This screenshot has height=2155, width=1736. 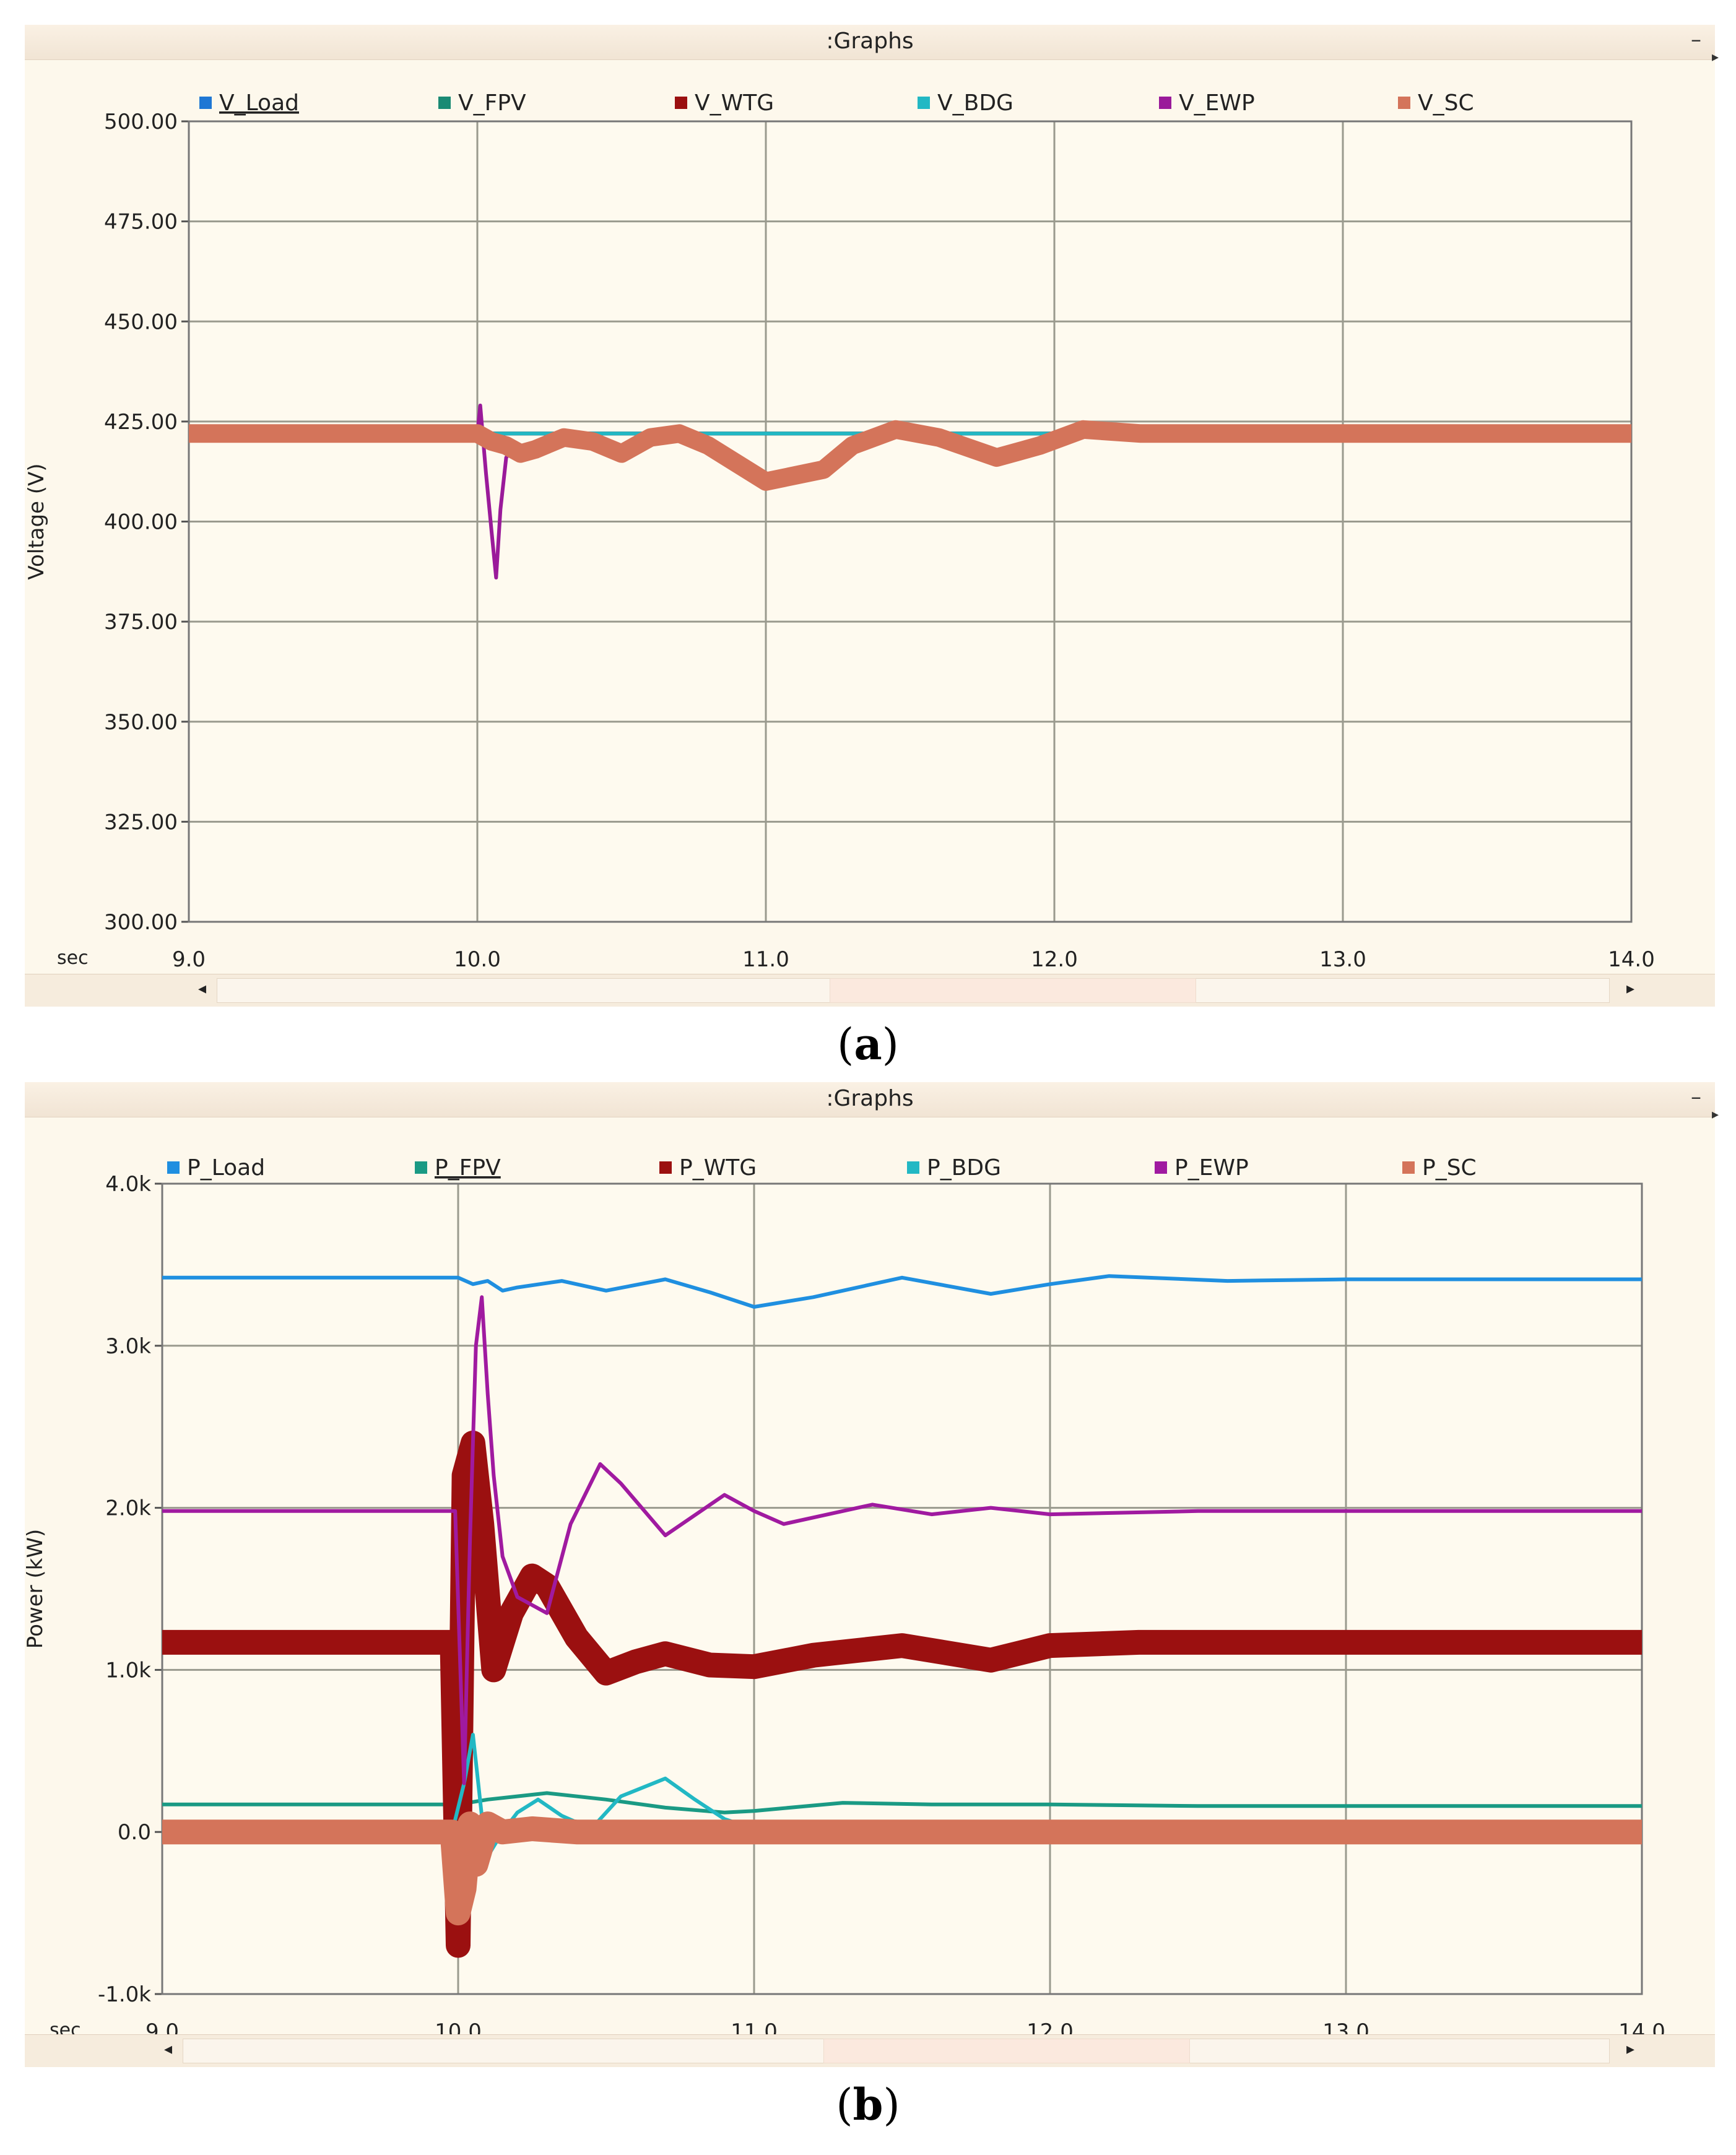 I want to click on legend-label: P_EWP, so click(x=1211, y=1168).